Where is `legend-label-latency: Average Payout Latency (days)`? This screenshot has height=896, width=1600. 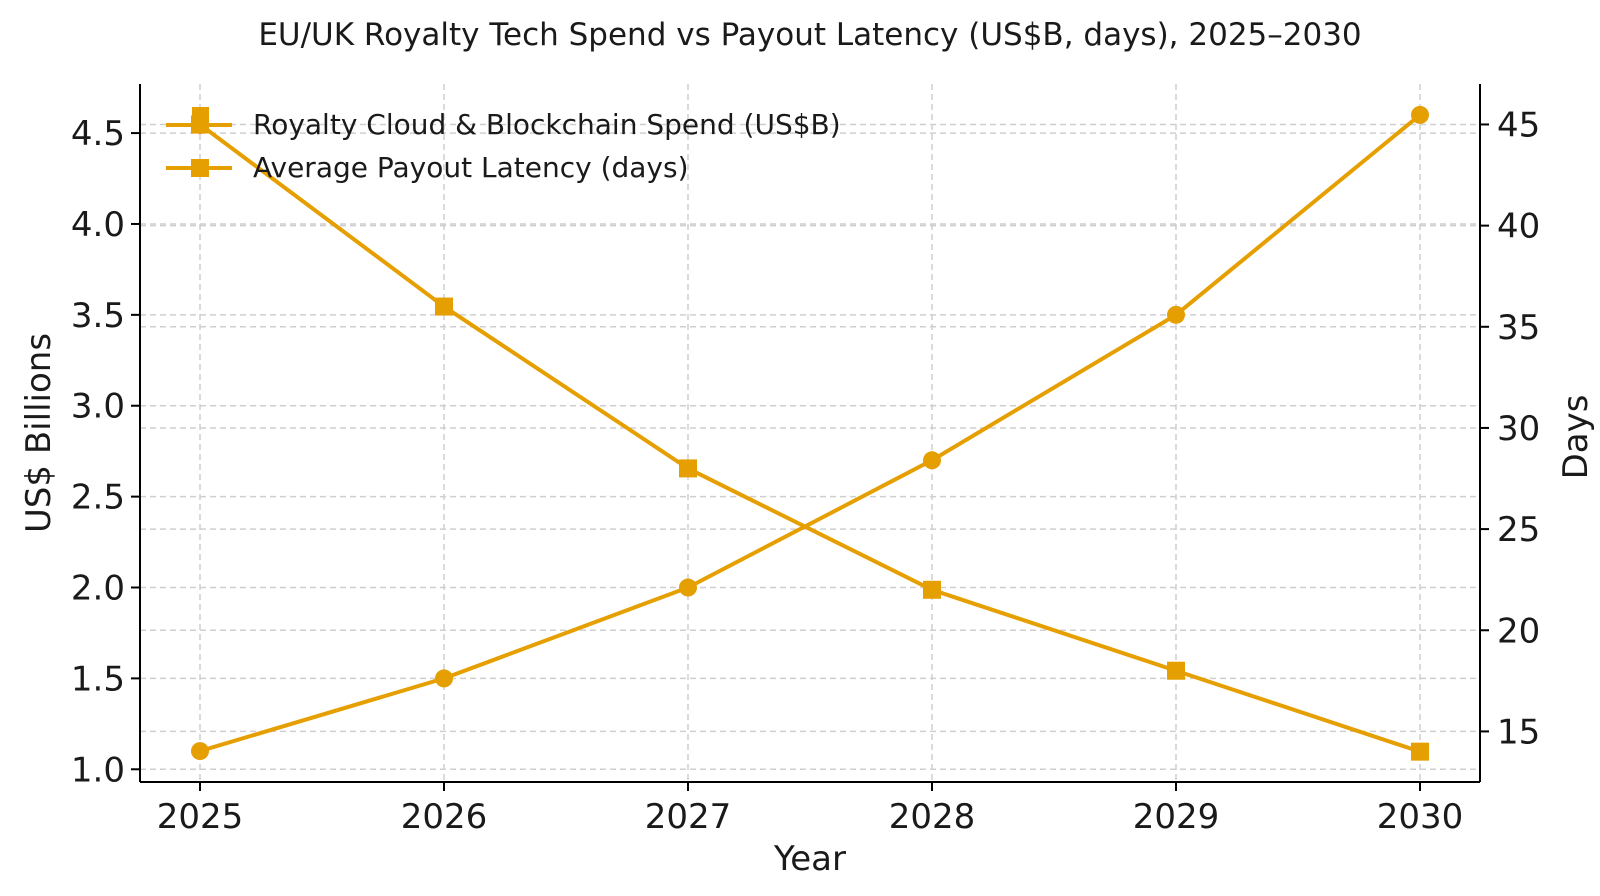 legend-label-latency: Average Payout Latency (days) is located at coordinates (471, 167).